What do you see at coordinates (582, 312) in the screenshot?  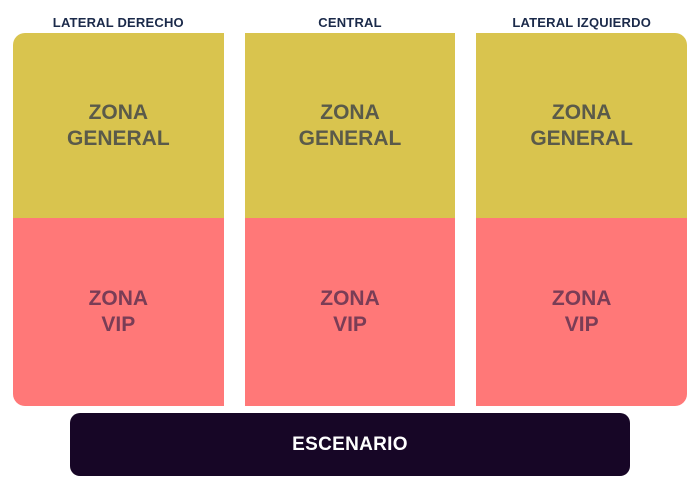 I see `zone-vip-lateral-izquierdo: ZONA VIP` at bounding box center [582, 312].